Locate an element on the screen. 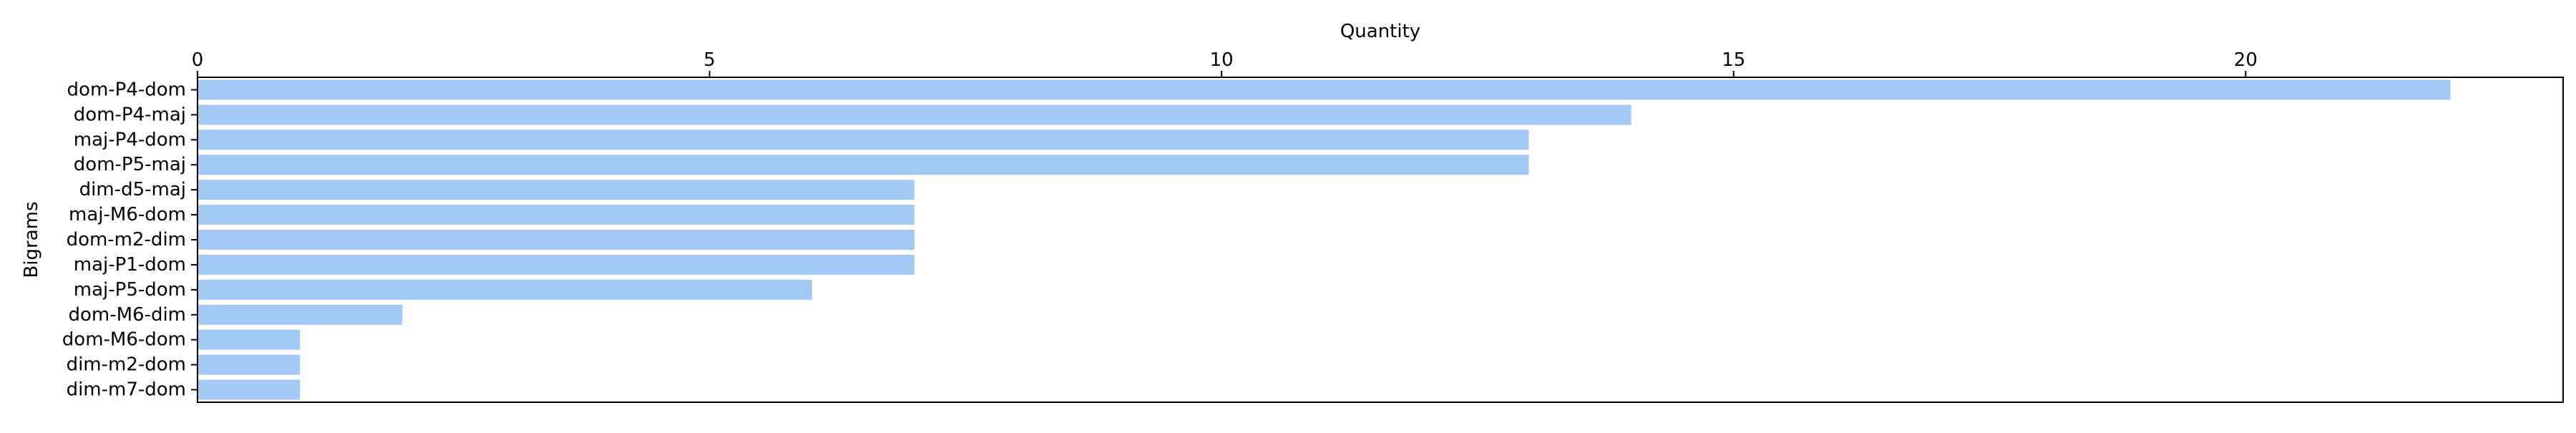 This screenshot has height=433, width=2576. bar-dim-m7-dom is located at coordinates (249, 390).